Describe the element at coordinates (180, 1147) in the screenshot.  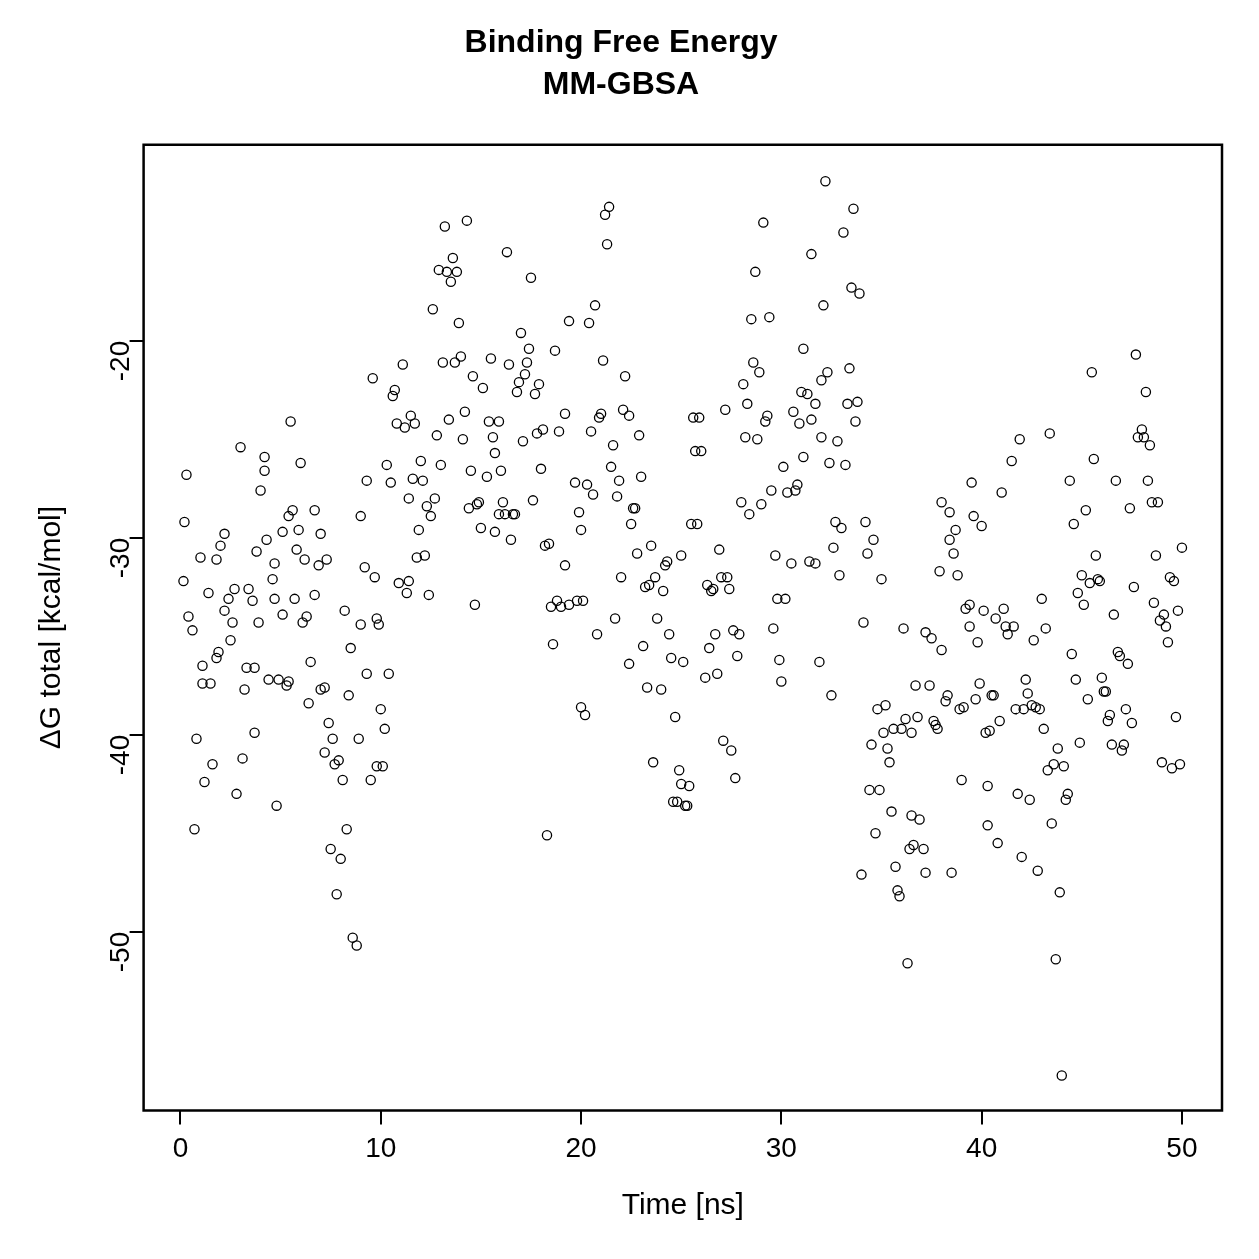
I see `x-tick-label: 0` at that location.